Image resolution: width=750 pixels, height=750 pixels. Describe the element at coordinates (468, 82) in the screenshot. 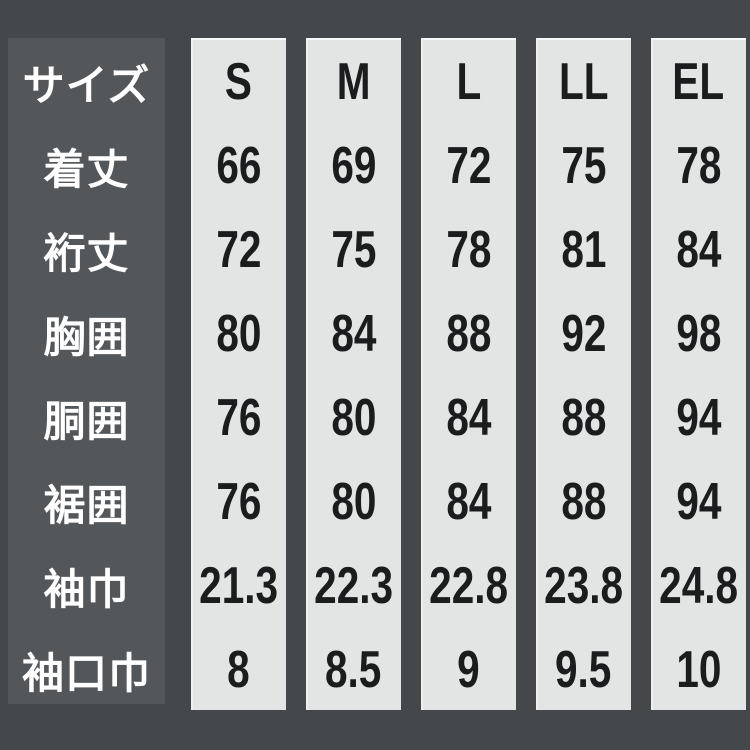

I see `size-header-l: L` at that location.